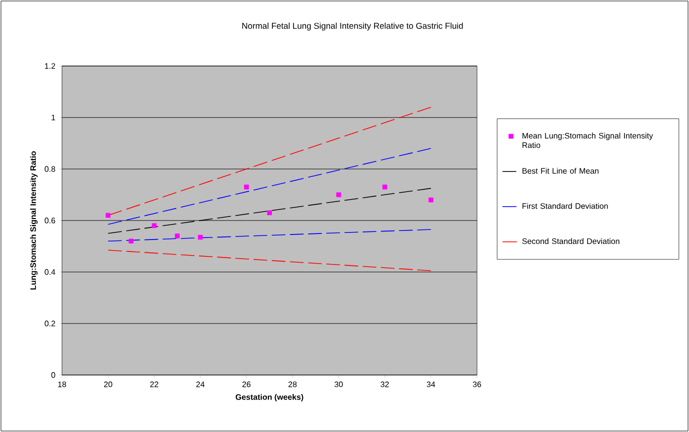  What do you see at coordinates (352, 26) in the screenshot?
I see `chart-title: Normal Fetal Lung Signal Intensity Relative to Gastric Fluid` at bounding box center [352, 26].